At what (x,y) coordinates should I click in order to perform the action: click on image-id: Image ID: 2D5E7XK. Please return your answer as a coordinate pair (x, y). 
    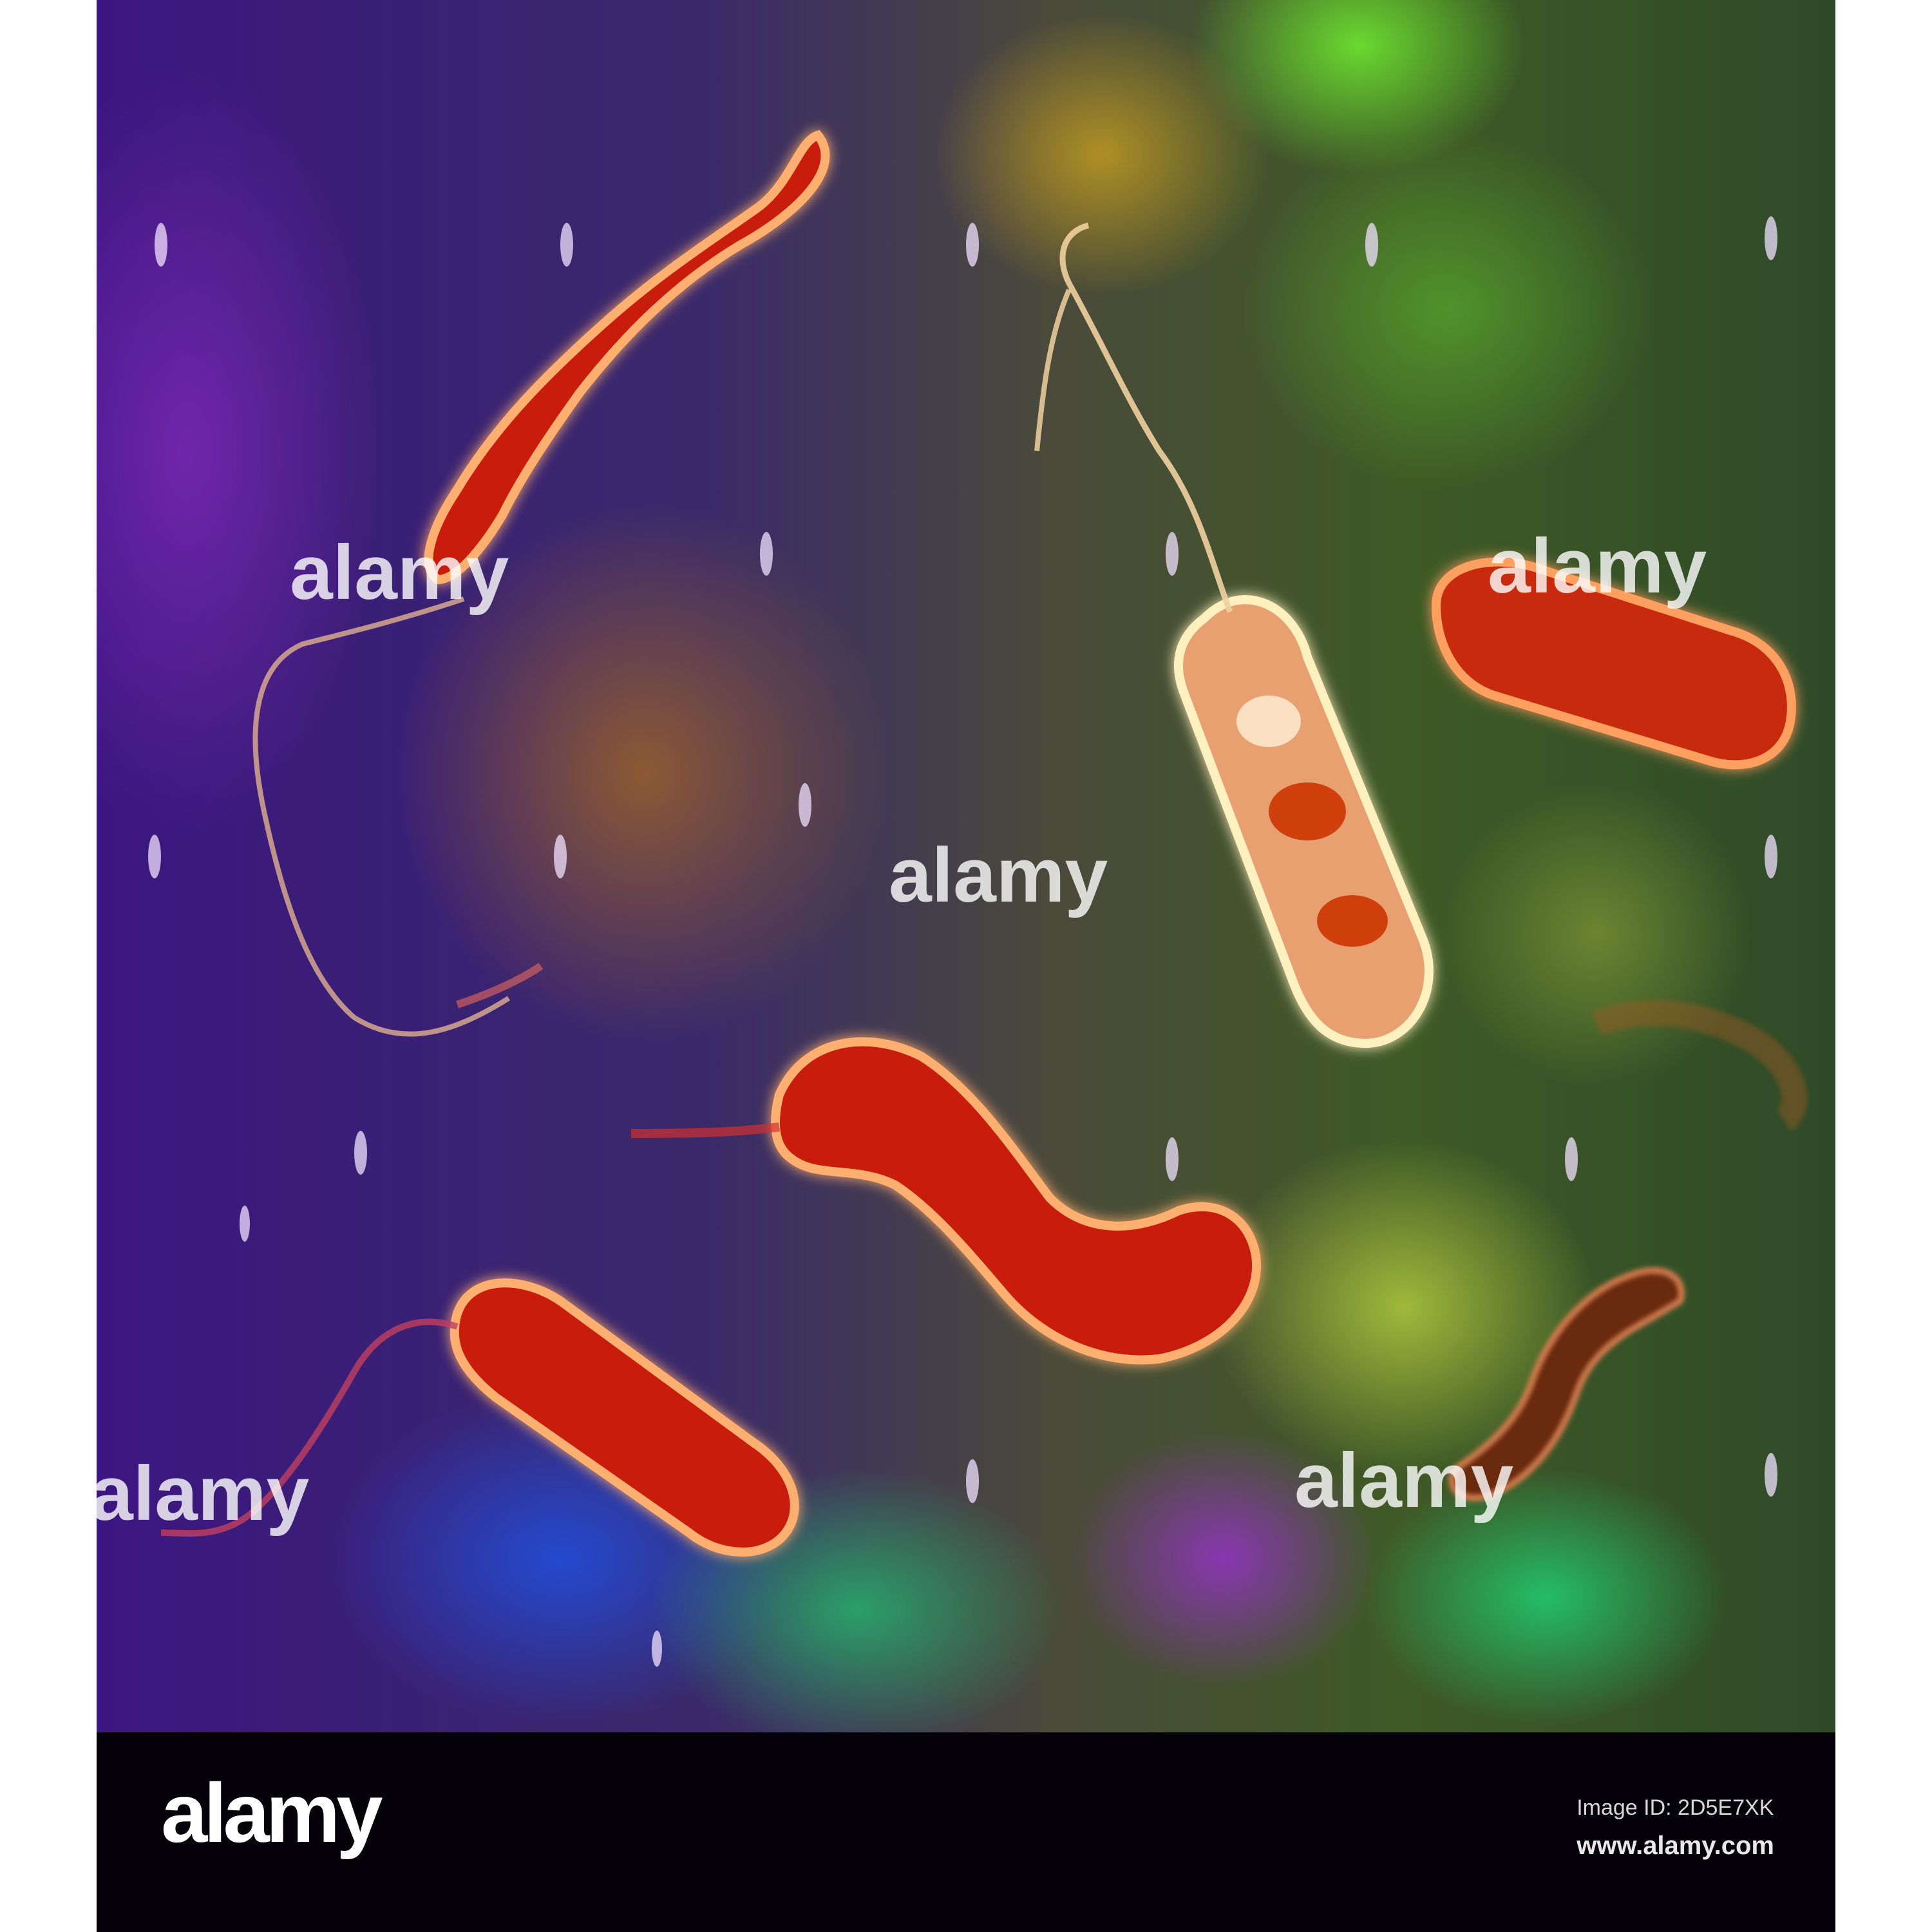
    Looking at the image, I should click on (1675, 1807).